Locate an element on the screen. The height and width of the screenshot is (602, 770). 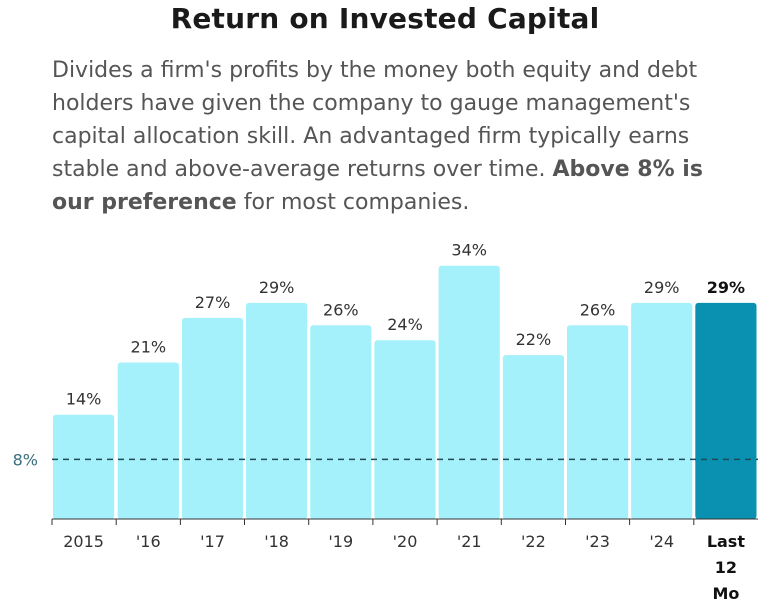
reference-line-group: 8% is located at coordinates (385, 459).